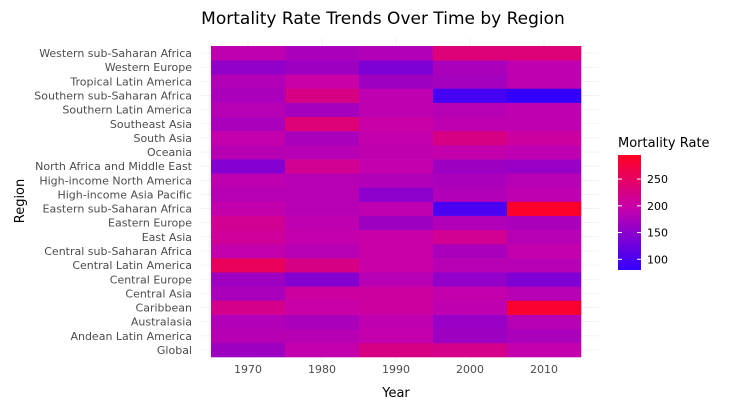 The width and height of the screenshot is (738, 400). I want to click on y-tick-label: Central Latin America, so click(132, 265).